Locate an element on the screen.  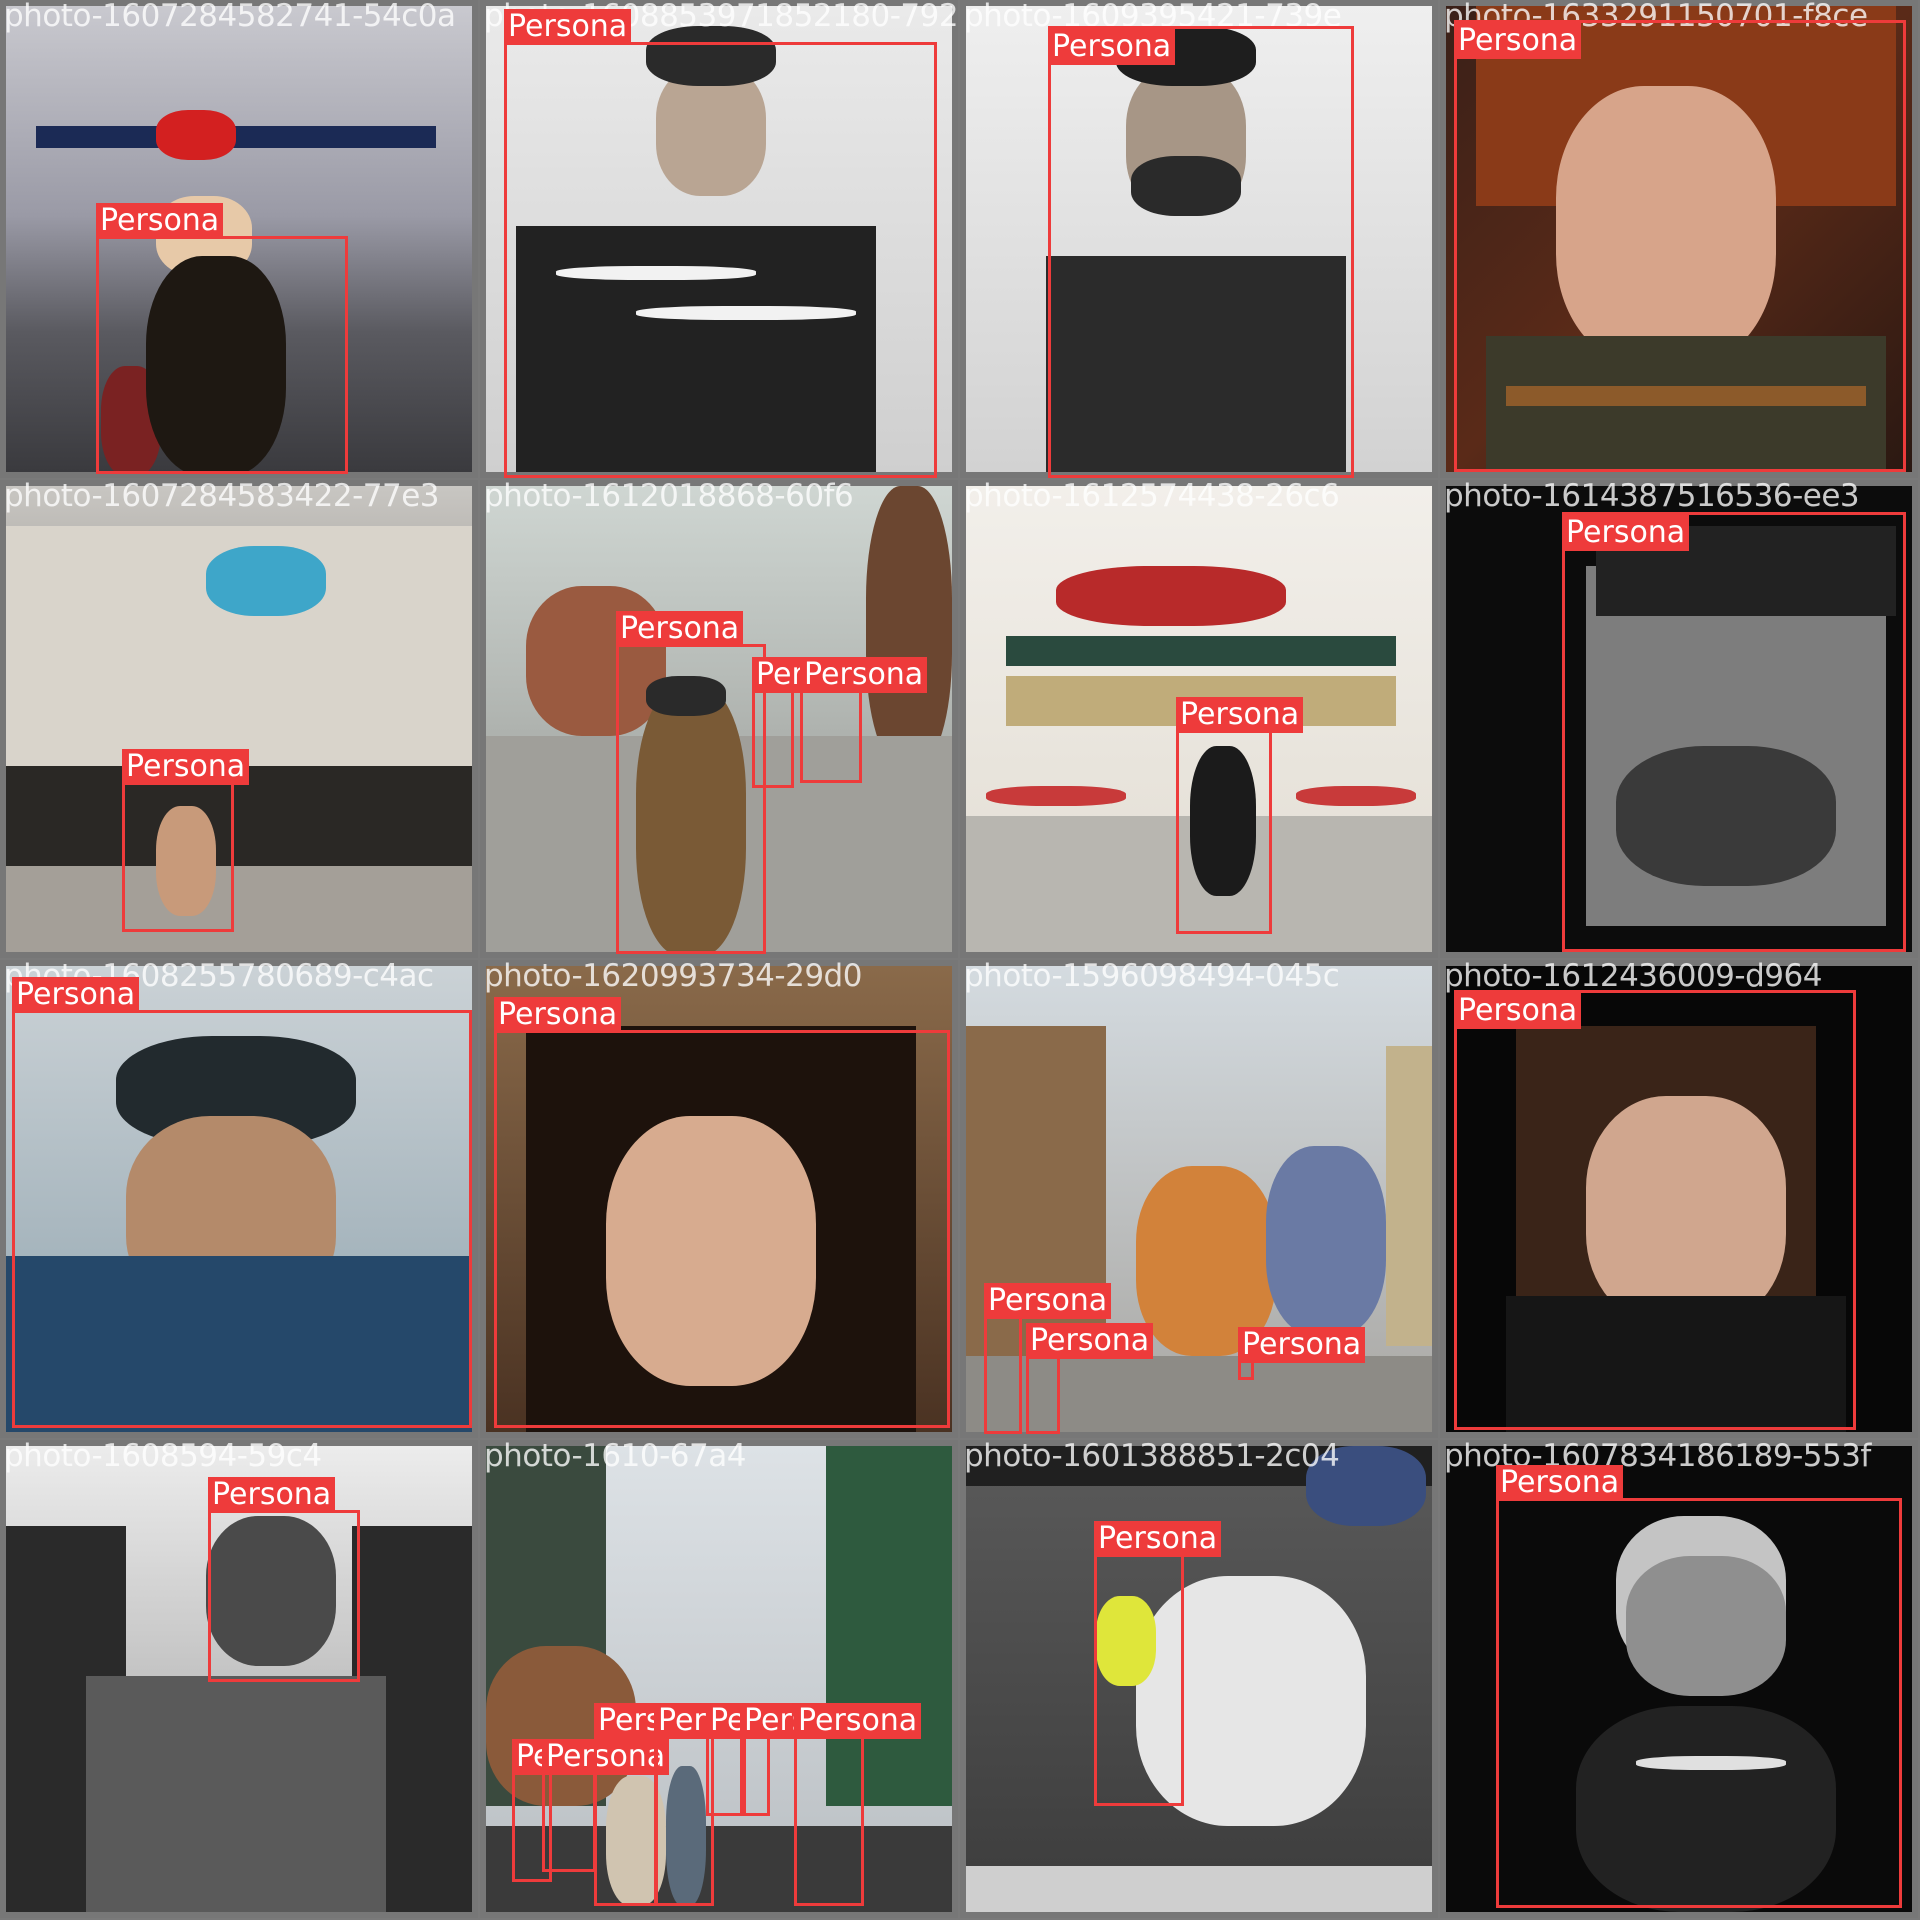
image-tile: photo-1620993734-29d0 Persona is located at coordinates (719, 1199).